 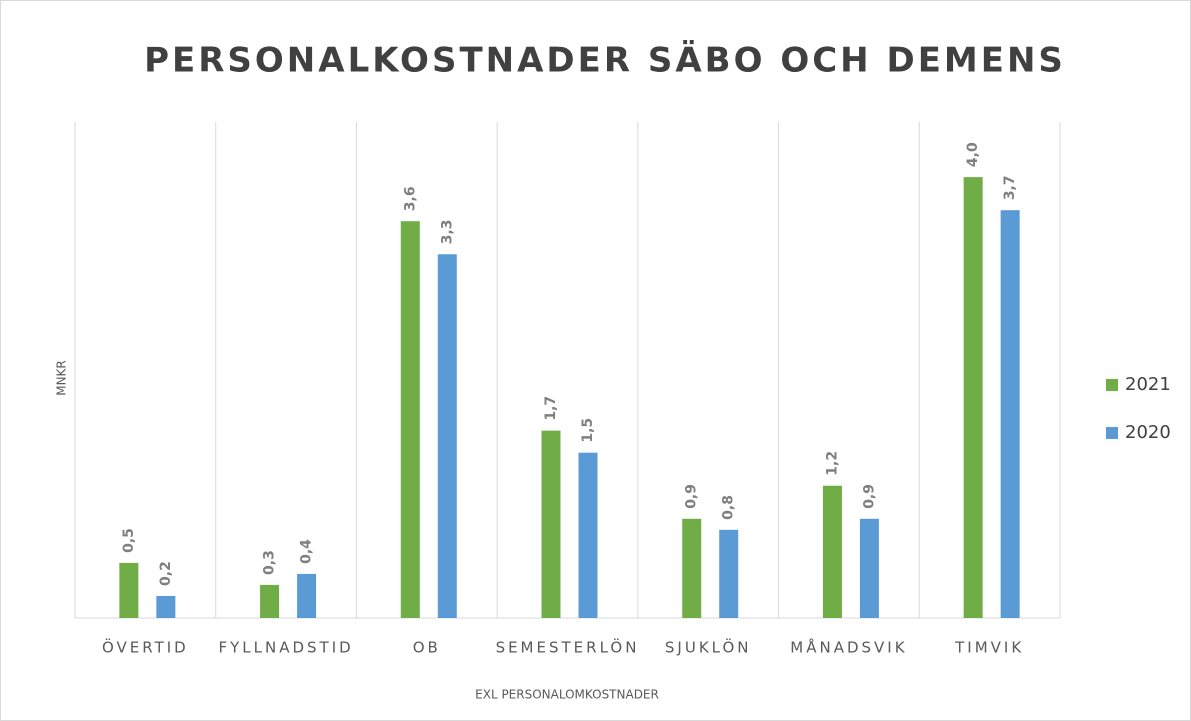 I want to click on x-tick-label: SJUKLÖN, so click(x=708, y=647).